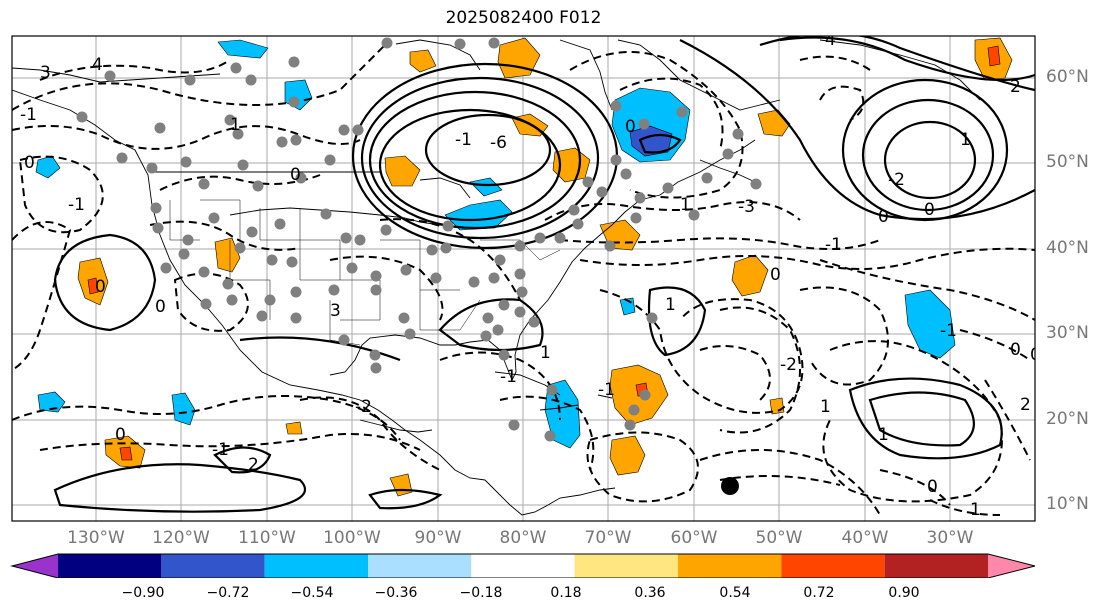 The height and width of the screenshot is (615, 1105). What do you see at coordinates (1067, 419) in the screenshot?
I see `lat-label-20n: 20°N` at bounding box center [1067, 419].